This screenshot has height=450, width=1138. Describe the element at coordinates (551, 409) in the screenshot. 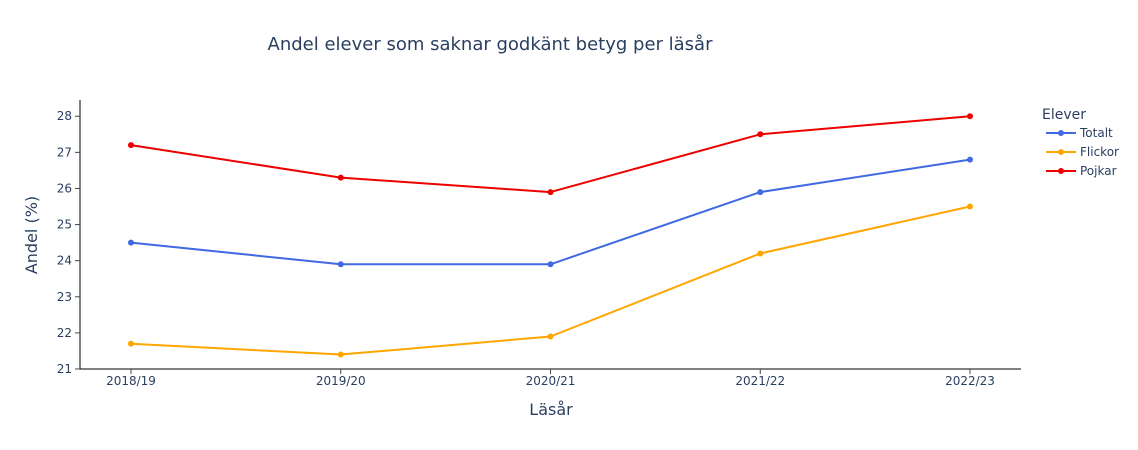

I see `x-axis-title: Läsår` at that location.